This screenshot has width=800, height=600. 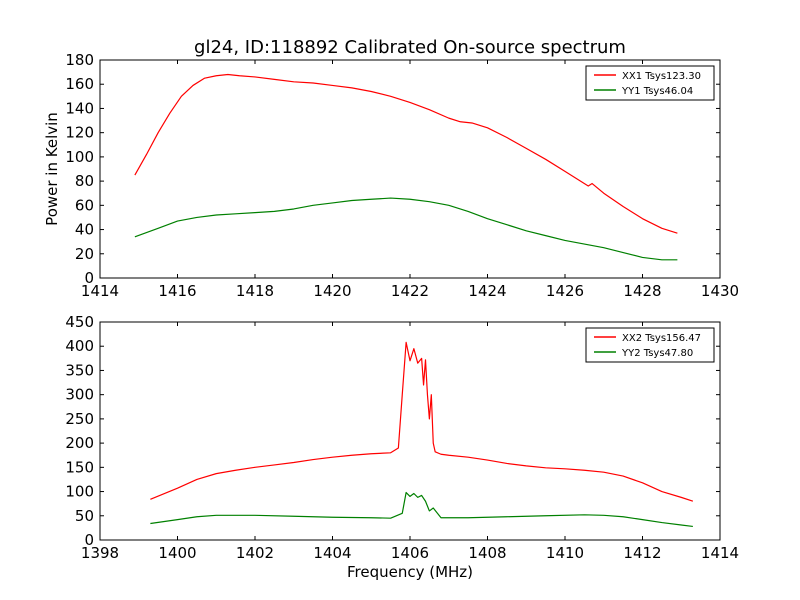 What do you see at coordinates (177, 553) in the screenshot?
I see `x-tick-label: 1400` at bounding box center [177, 553].